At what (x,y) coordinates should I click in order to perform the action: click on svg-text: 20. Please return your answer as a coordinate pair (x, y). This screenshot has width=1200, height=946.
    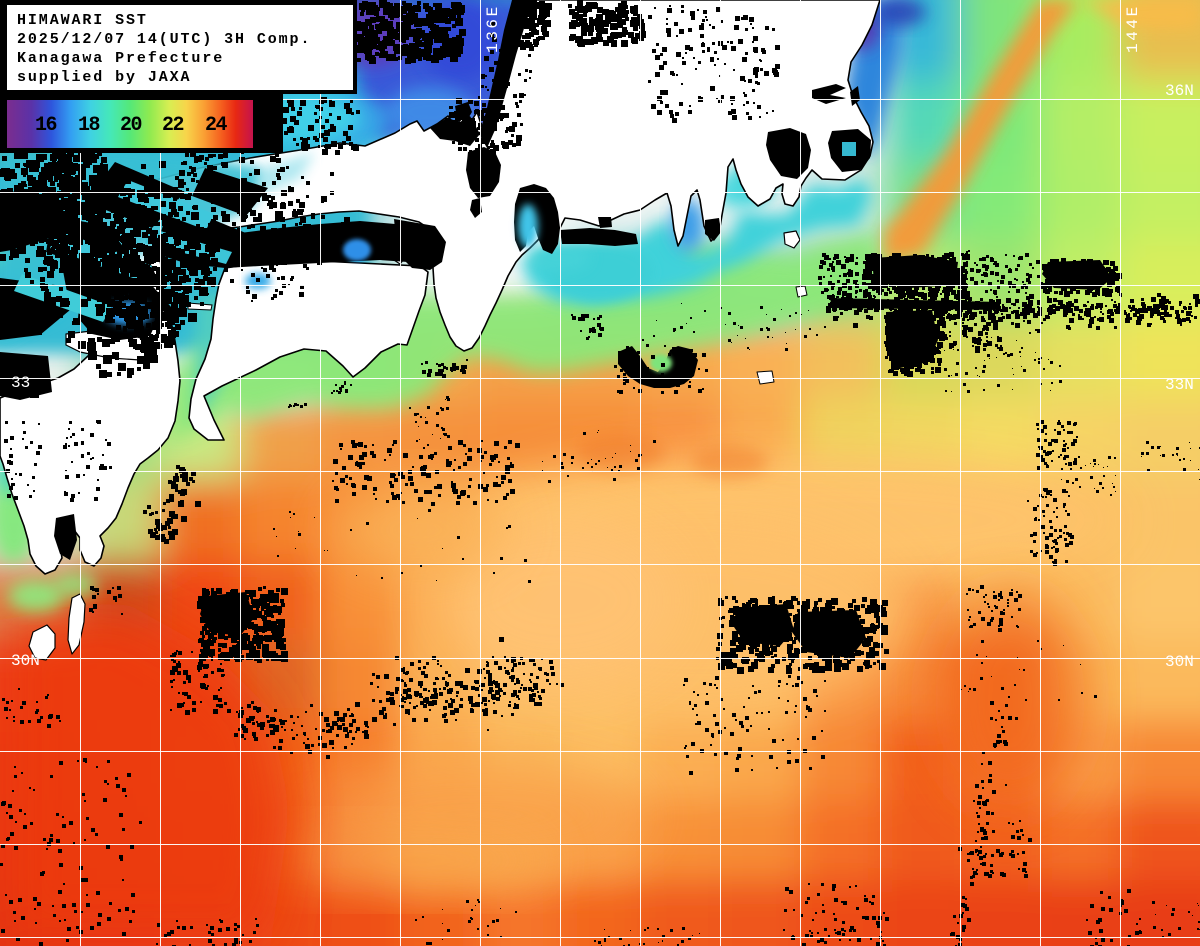
    Looking at the image, I should click on (131, 125).